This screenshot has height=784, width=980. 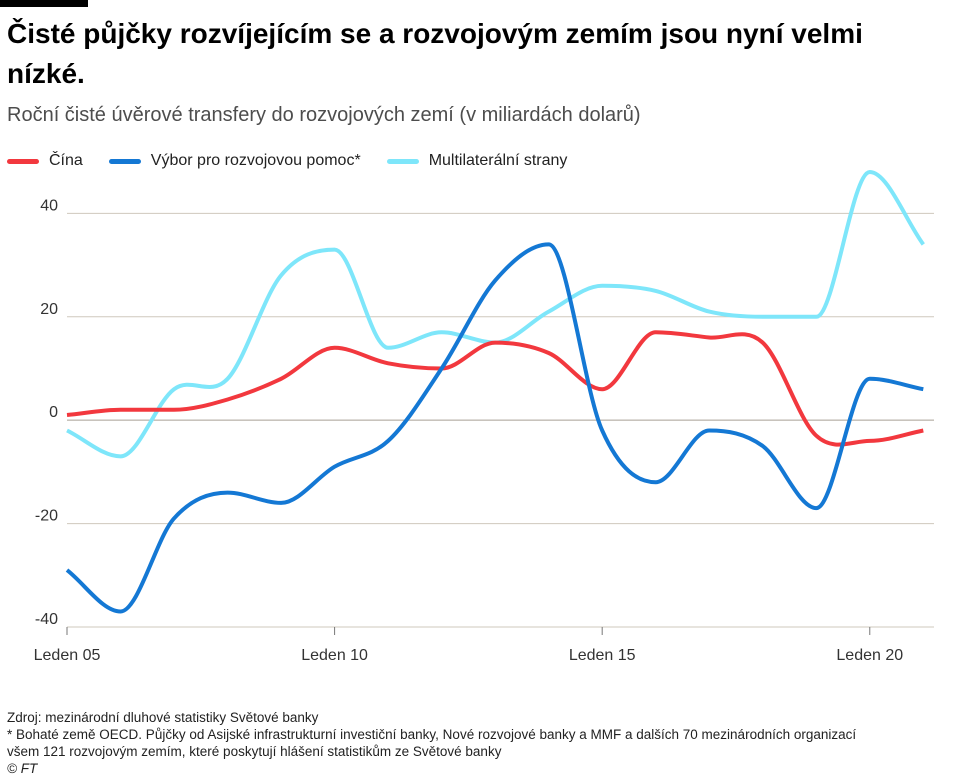 I want to click on legend-item-china: Čína, so click(x=45, y=161).